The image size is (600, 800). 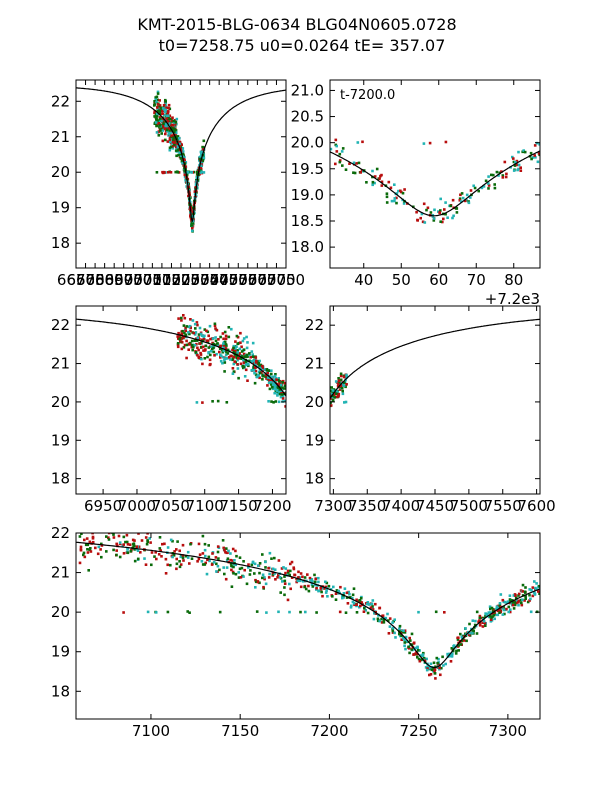 I want to click on x-tick-label: 80, so click(x=513, y=280).